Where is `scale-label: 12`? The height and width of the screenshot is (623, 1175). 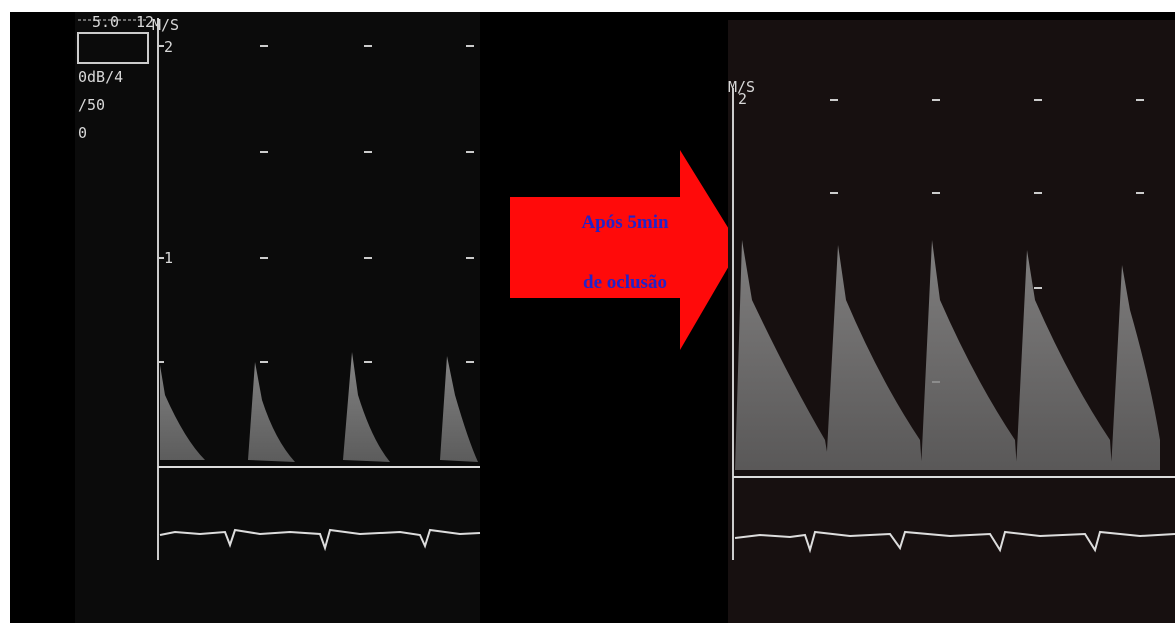 scale-label: 12 is located at coordinates (145, 22).